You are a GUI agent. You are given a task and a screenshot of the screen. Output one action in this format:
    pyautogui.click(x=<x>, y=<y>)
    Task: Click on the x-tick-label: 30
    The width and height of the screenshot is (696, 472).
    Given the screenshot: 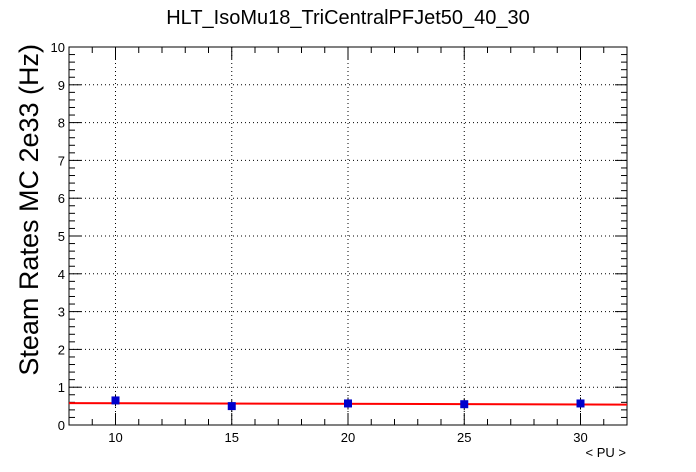 What is the action you would take?
    pyautogui.click(x=580, y=437)
    